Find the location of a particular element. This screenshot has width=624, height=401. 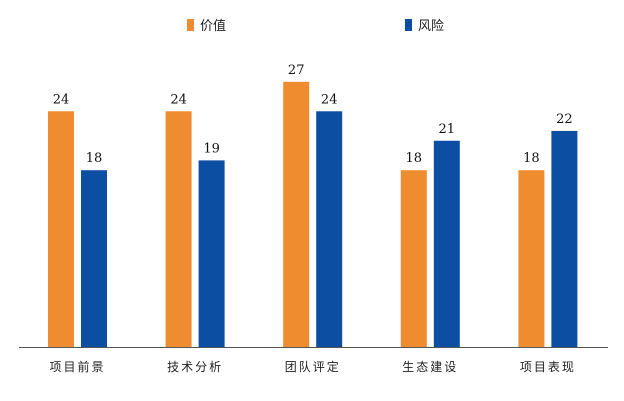

category-labels-group: 项目前景 技术分析 团队评定 生态建设 项目表现 is located at coordinates (312, 366).